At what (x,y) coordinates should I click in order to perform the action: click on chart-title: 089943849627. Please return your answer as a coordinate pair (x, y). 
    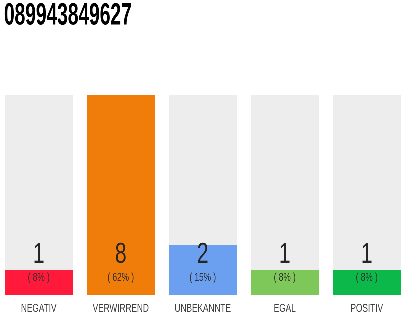
    Looking at the image, I should click on (68, 14).